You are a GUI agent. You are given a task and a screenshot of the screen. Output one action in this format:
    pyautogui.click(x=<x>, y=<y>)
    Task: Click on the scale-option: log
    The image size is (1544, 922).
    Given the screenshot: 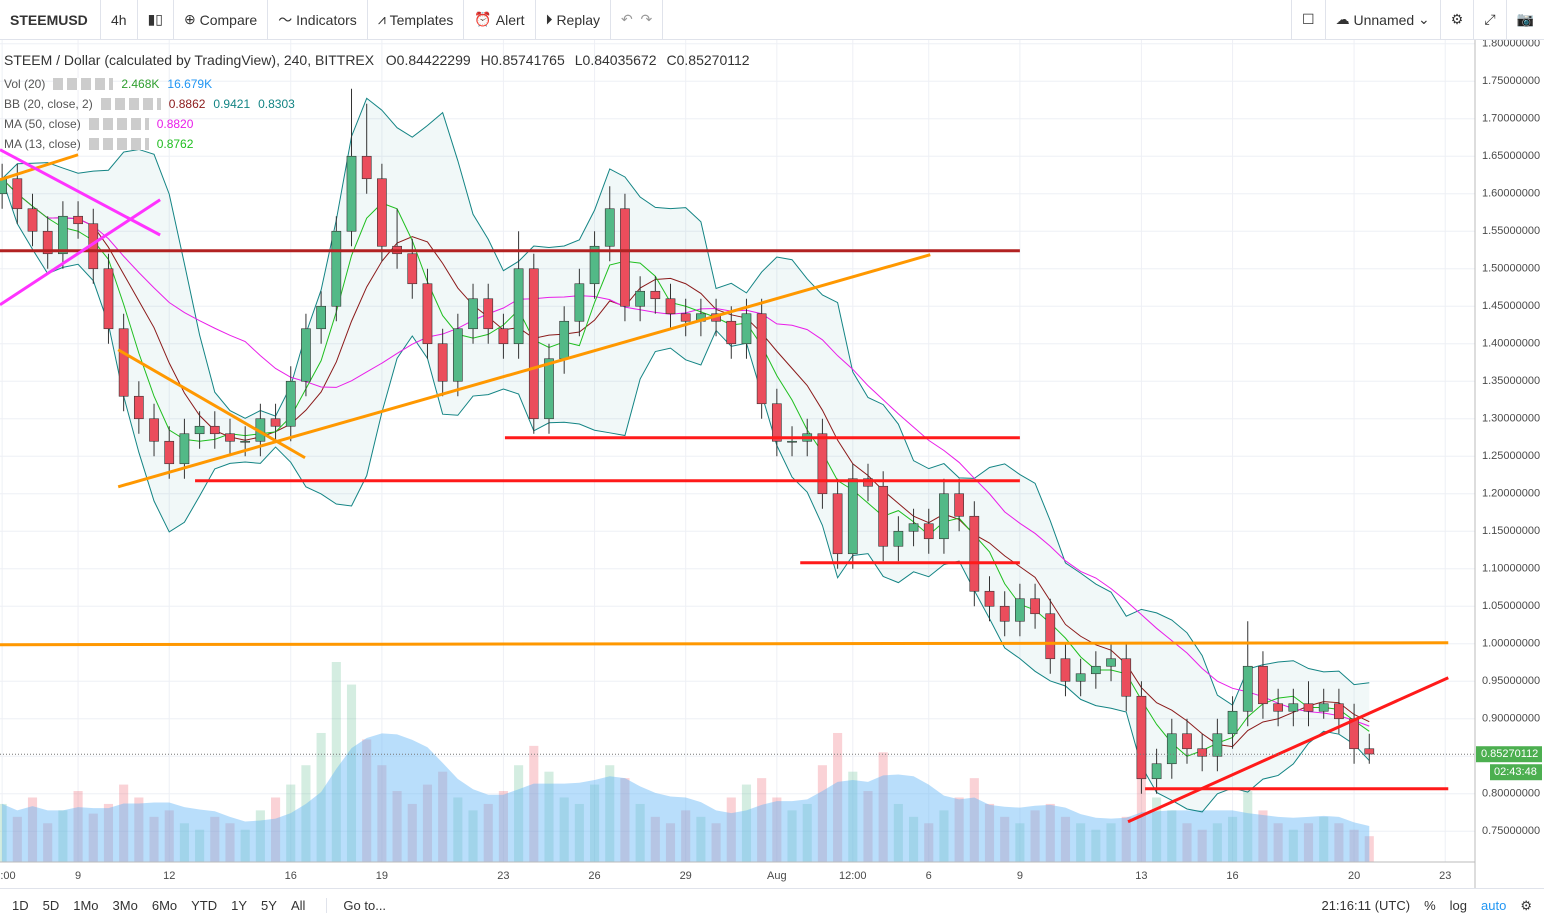 What is the action you would take?
    pyautogui.click(x=1458, y=905)
    